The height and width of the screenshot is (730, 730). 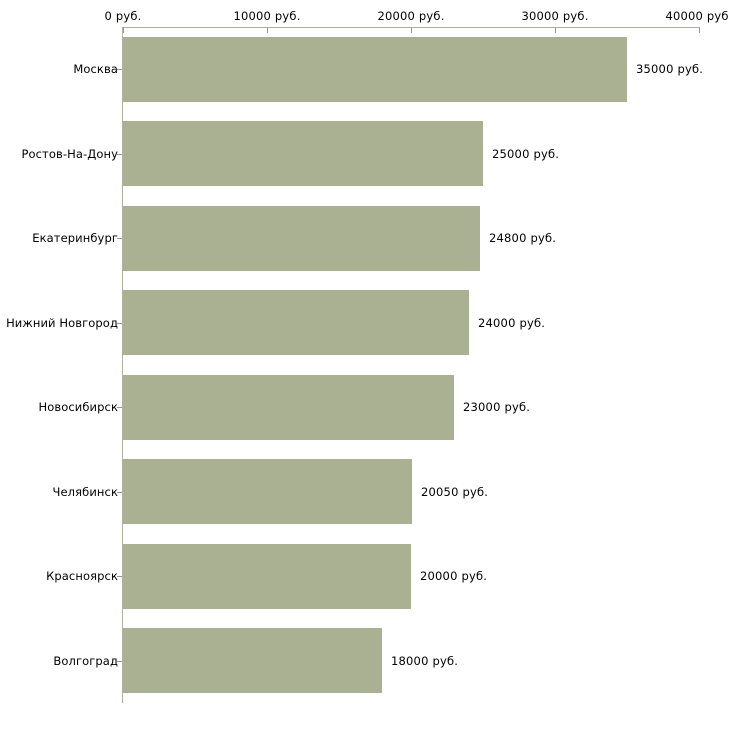 What do you see at coordinates (122, 365) in the screenshot?
I see `y-axis-line` at bounding box center [122, 365].